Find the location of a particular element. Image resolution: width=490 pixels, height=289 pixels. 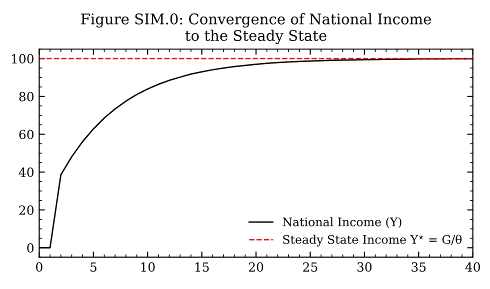

y-tick-label: 0 is located at coordinates (30, 248).